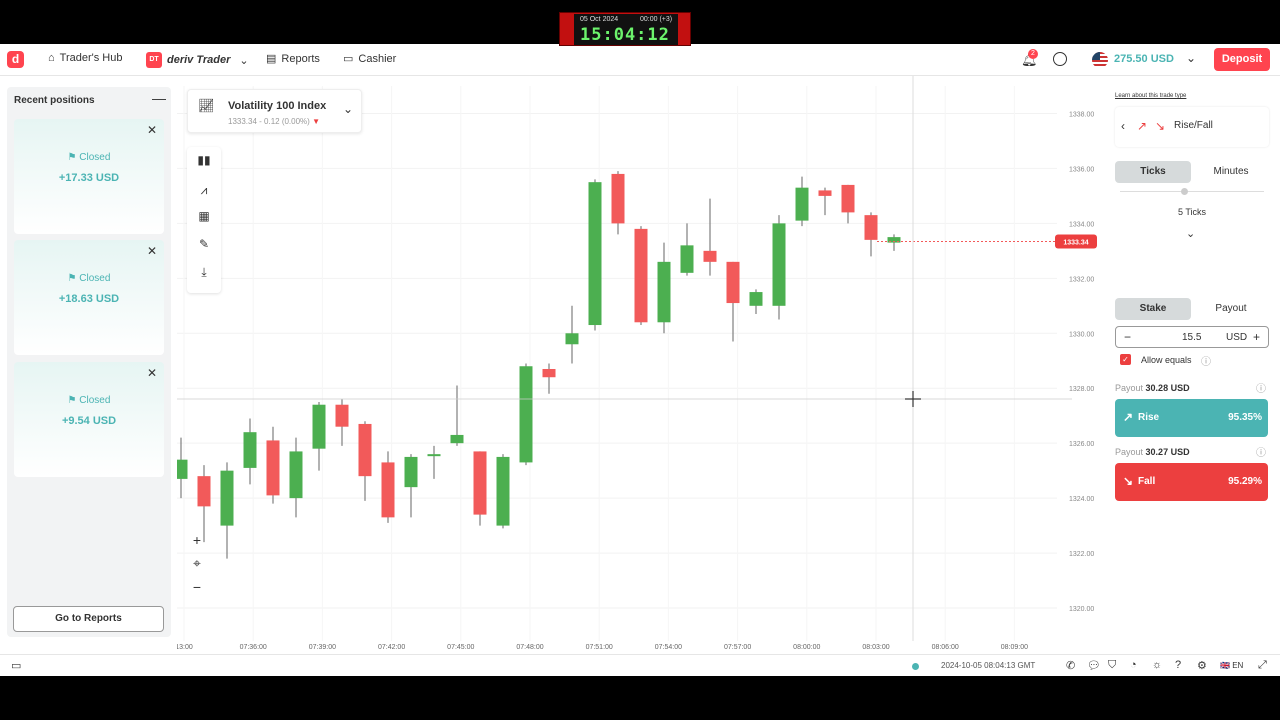 Image resolution: width=1280 pixels, height=720 pixels. What do you see at coordinates (599, 19) in the screenshot?
I see `clock-date: 05 Oct 2024` at bounding box center [599, 19].